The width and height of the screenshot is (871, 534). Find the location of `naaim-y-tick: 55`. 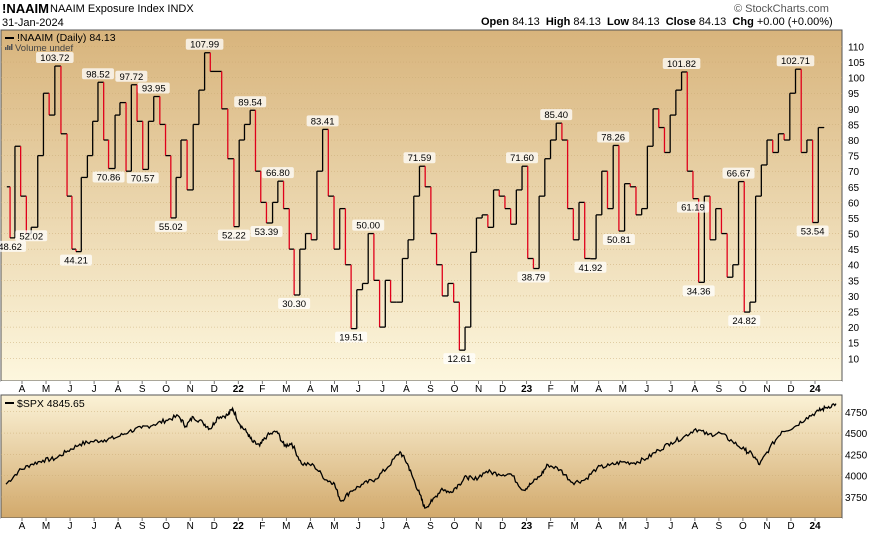

naaim-y-tick: 55 is located at coordinates (854, 219).